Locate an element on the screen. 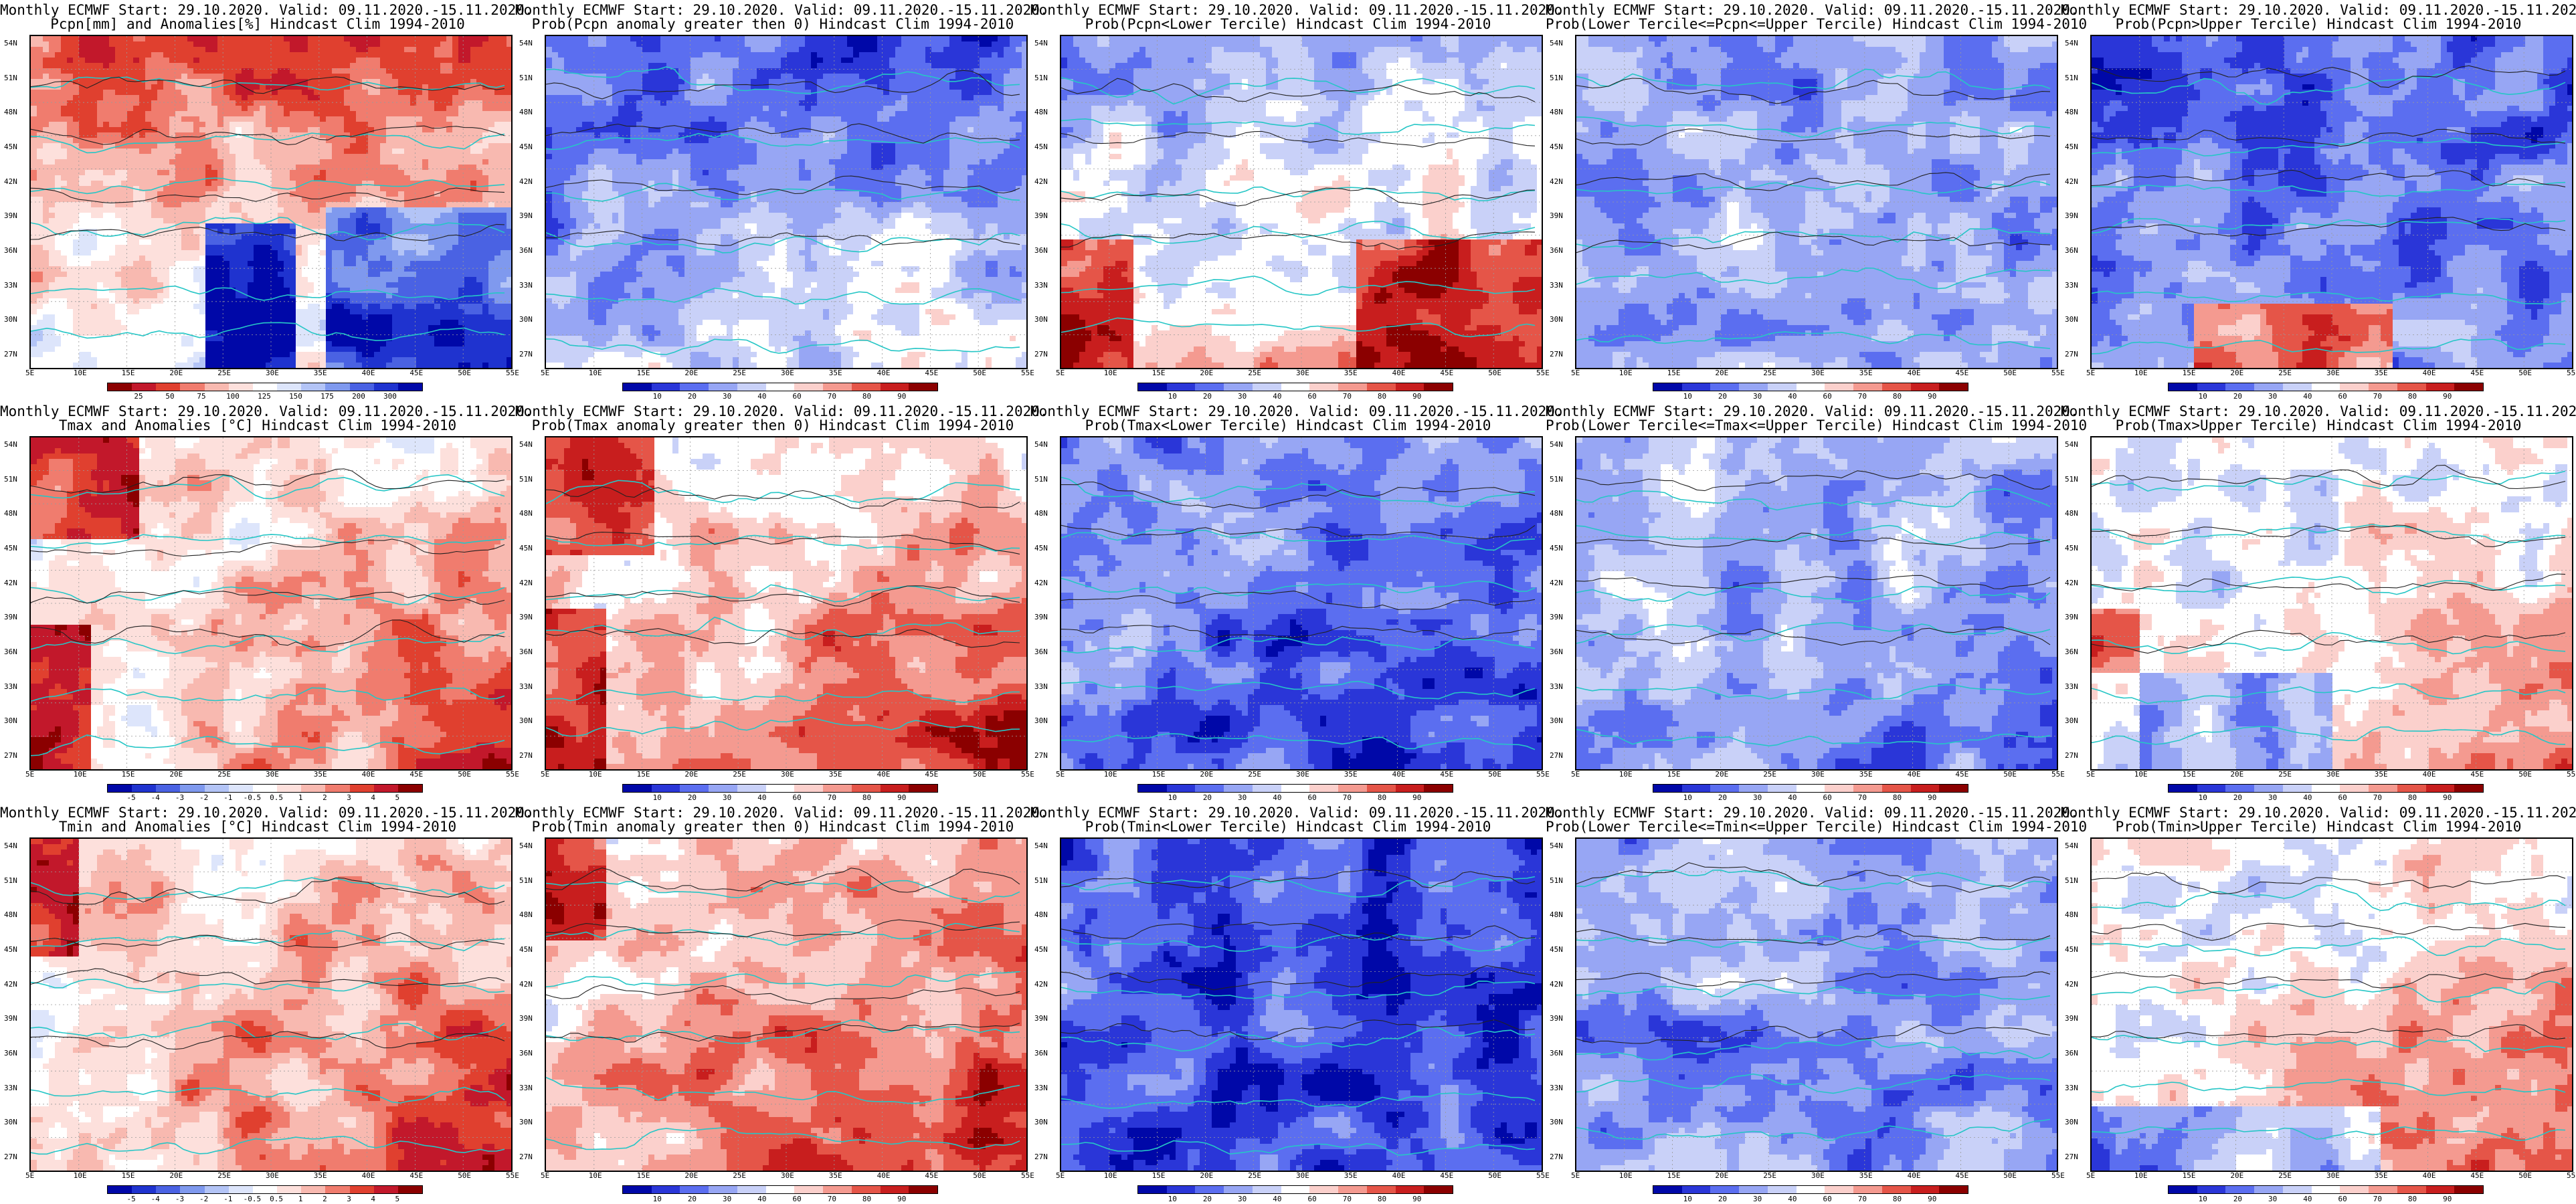  colorbar-label: -5 is located at coordinates (131, 1199).